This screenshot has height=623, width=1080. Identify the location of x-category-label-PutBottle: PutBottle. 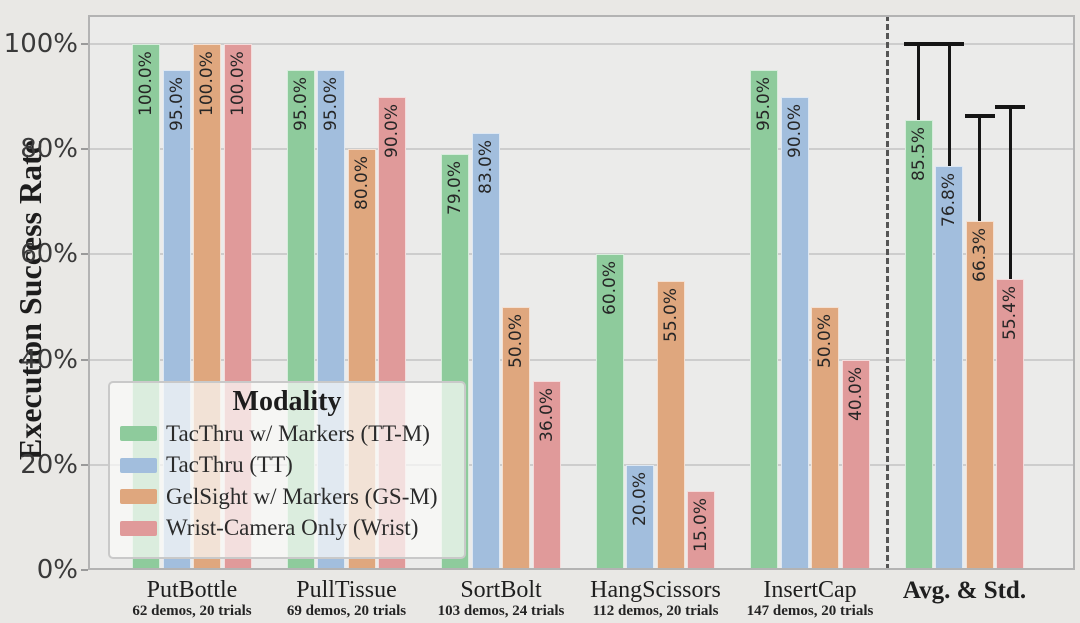
(192, 590).